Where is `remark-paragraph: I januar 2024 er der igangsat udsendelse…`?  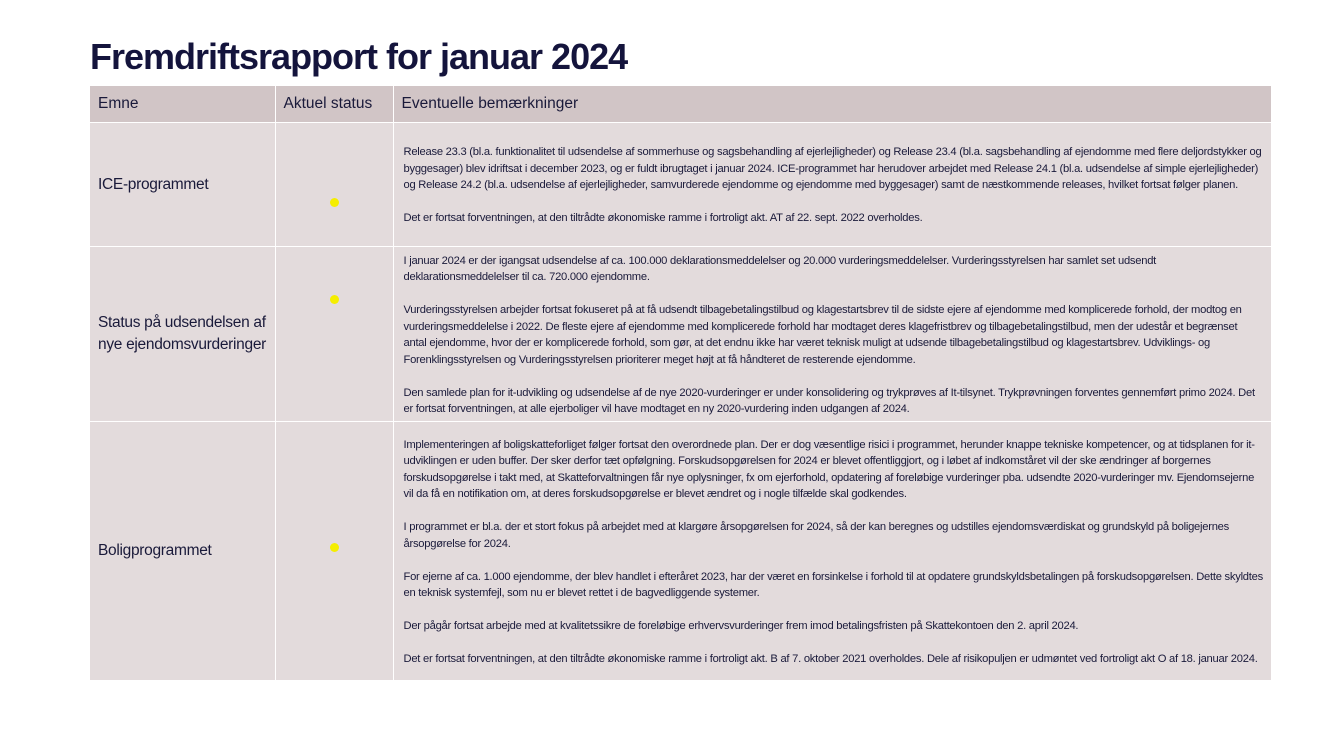 remark-paragraph: I januar 2024 er der igangsat udsendelse… is located at coordinates (780, 269).